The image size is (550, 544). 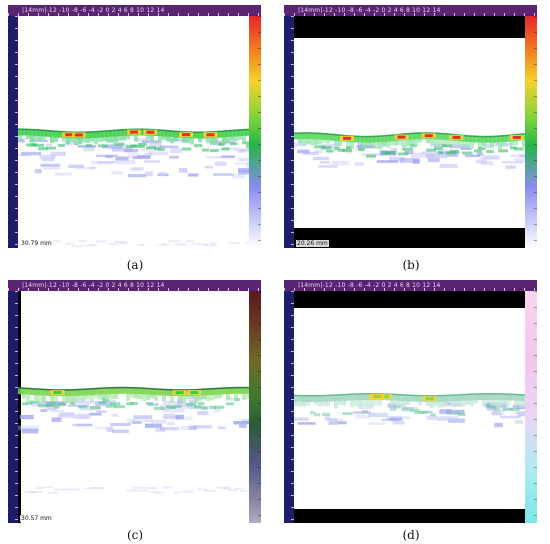 I want to click on masked-region-left, so click(x=19, y=407).